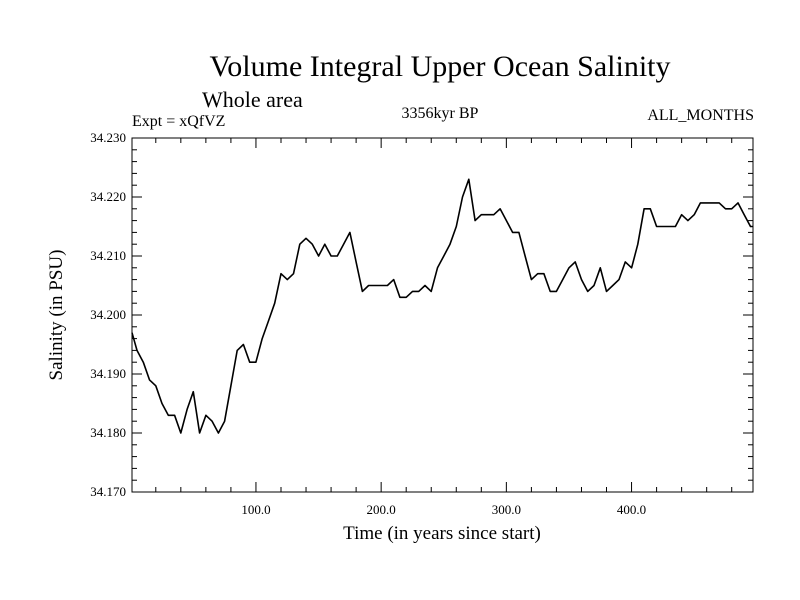 The width and height of the screenshot is (800, 600). What do you see at coordinates (440, 113) in the screenshot?
I see `period-label: 3356kyr BP` at bounding box center [440, 113].